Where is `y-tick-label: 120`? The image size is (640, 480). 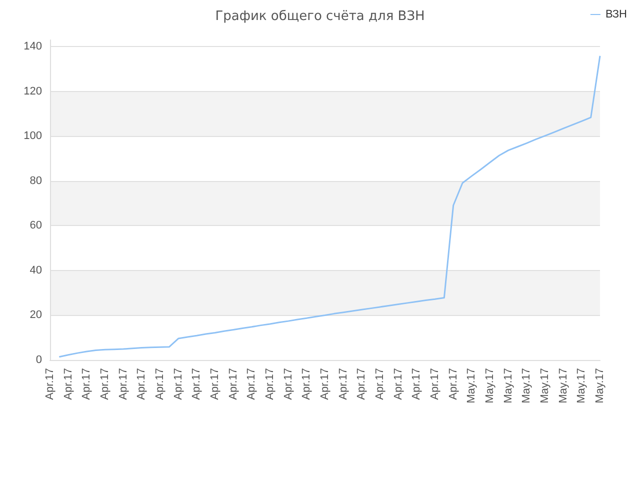
y-tick-label: 120 is located at coordinates (33, 91).